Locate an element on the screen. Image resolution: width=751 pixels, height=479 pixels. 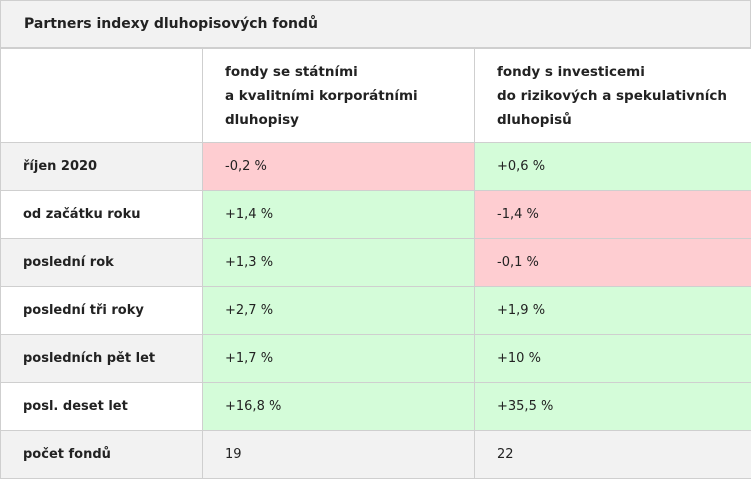
column-header-line: fondy s investicemi is located at coordinates (624, 72).